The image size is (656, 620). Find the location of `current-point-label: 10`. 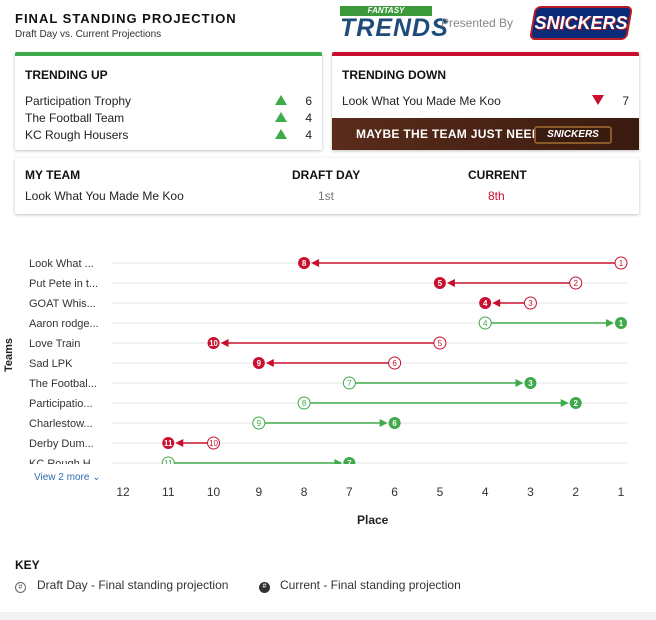

current-point-label: 10 is located at coordinates (213, 343).